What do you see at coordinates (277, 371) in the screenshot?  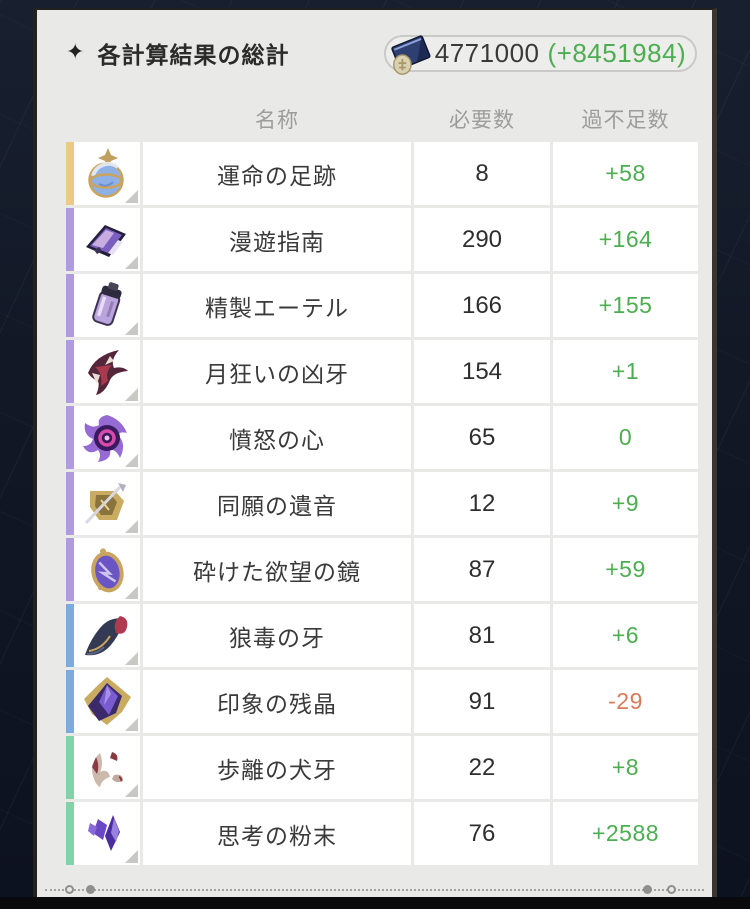 I see `item-name: 月狂いの凶牙` at bounding box center [277, 371].